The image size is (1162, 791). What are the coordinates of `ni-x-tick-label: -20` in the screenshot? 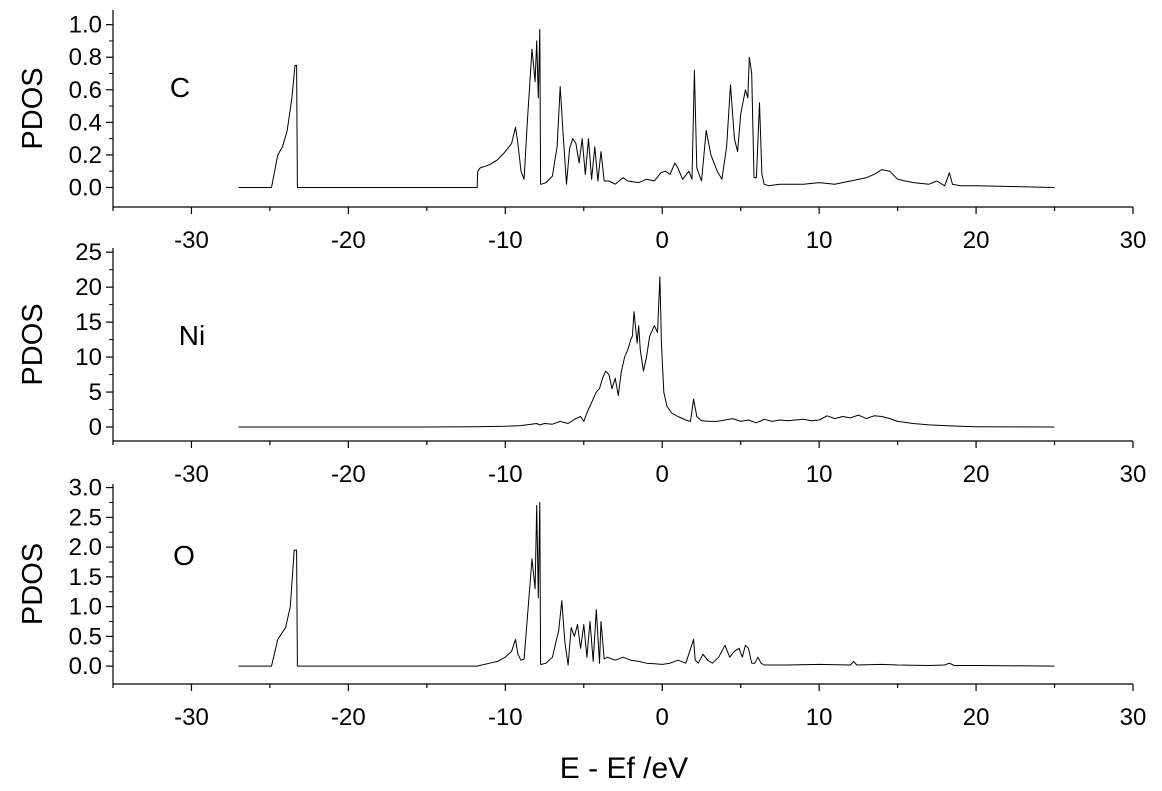 It's located at (348, 474).